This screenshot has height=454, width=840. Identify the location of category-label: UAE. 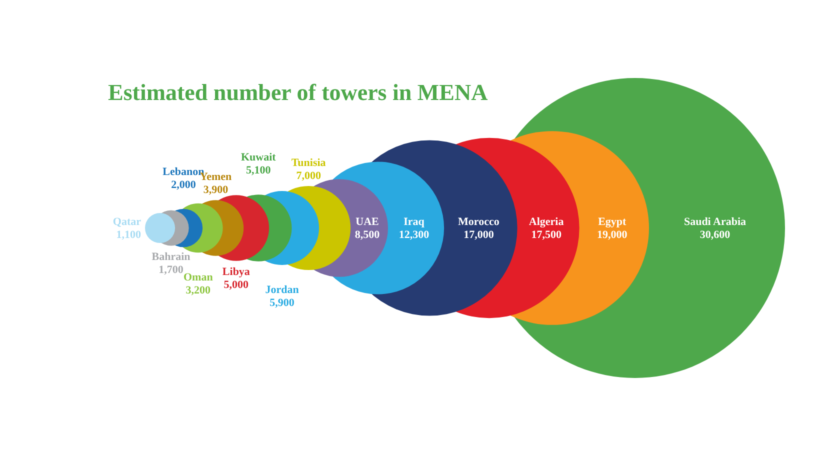
(367, 222).